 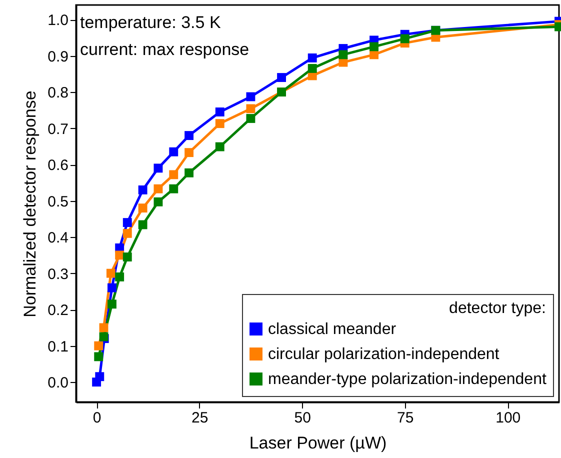 I want to click on legend-label: meander-type polarization-independent, so click(x=407, y=379).